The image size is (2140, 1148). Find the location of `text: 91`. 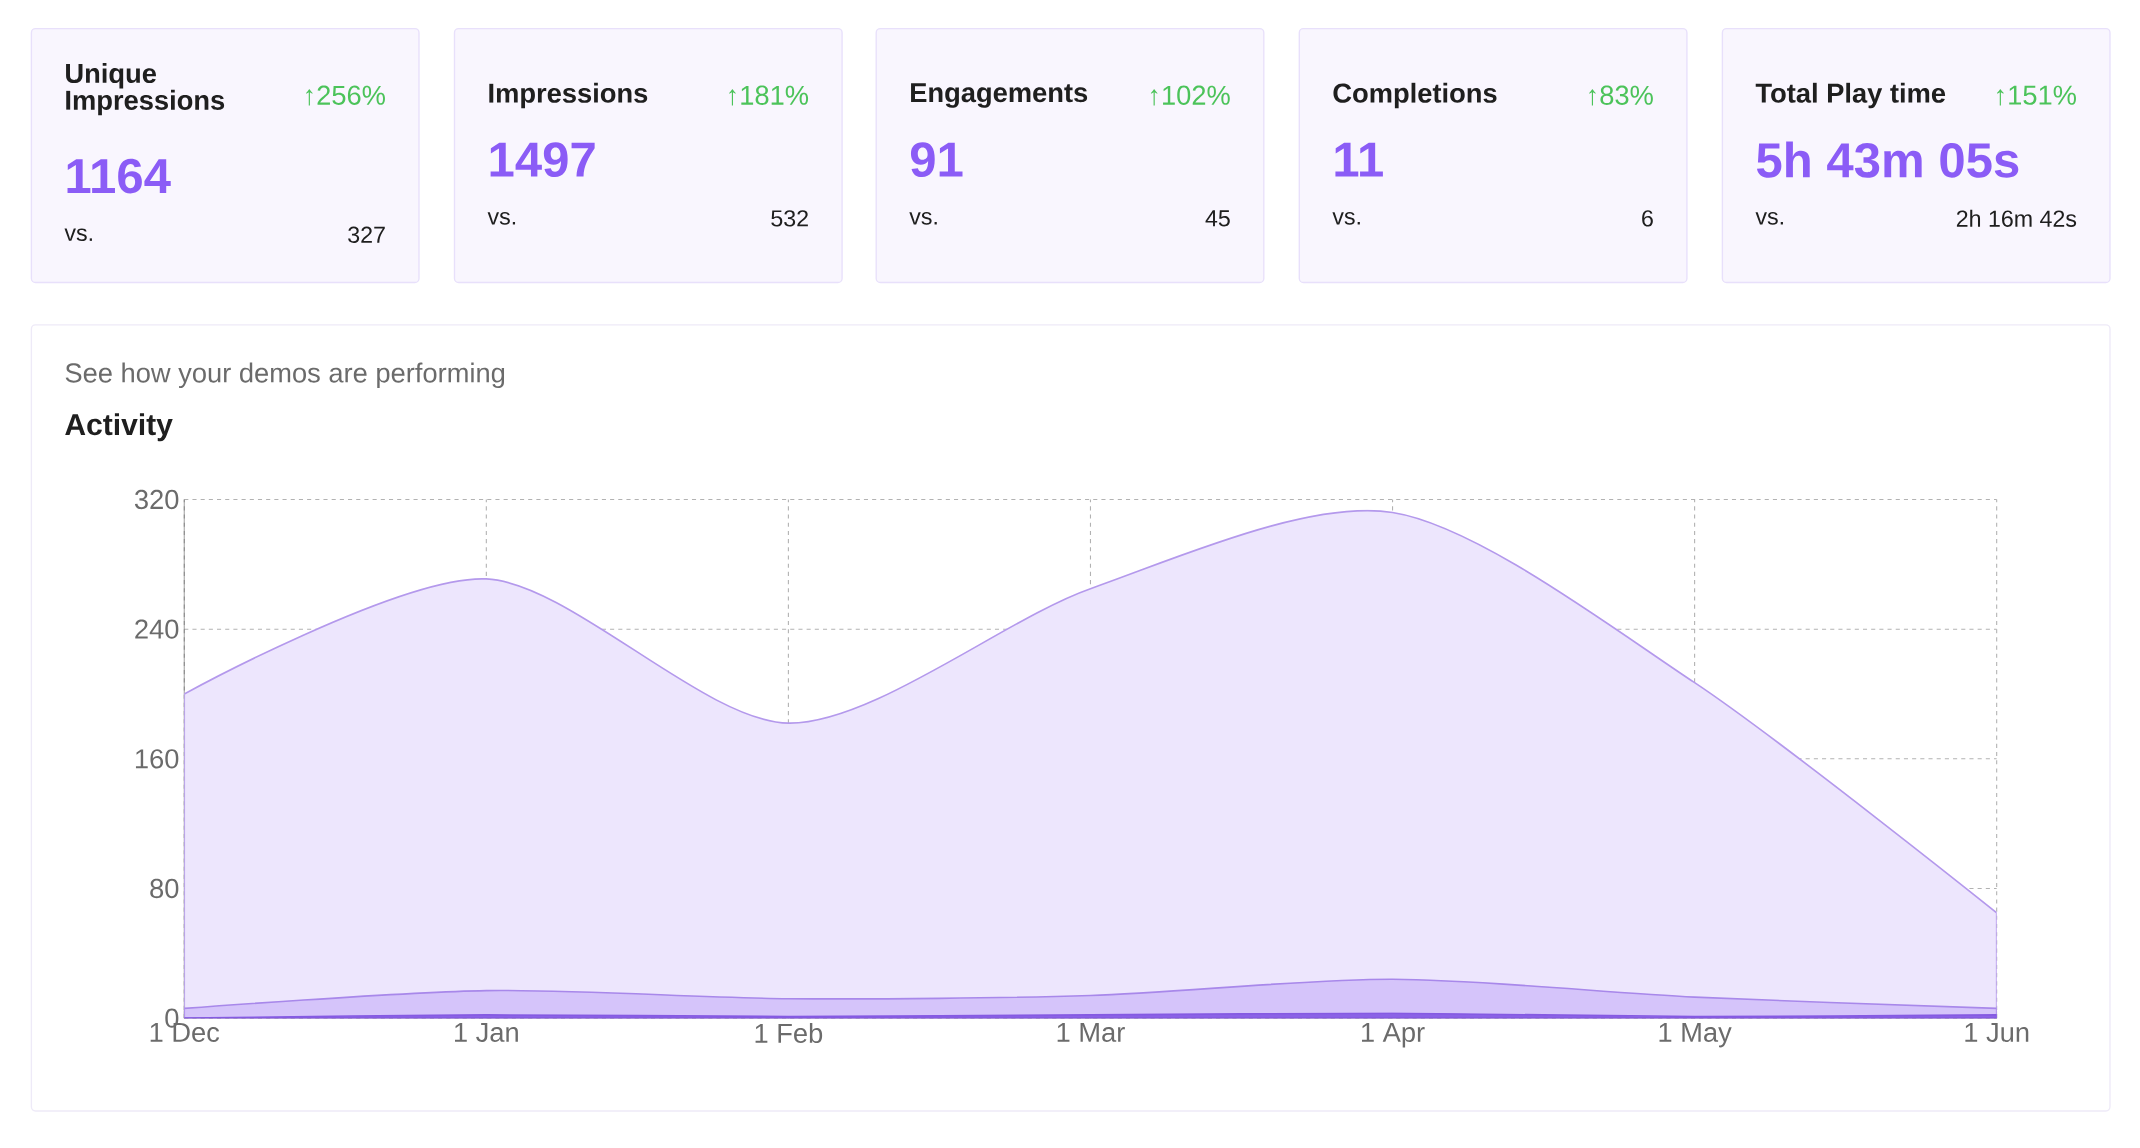

text: 91 is located at coordinates (936, 160).